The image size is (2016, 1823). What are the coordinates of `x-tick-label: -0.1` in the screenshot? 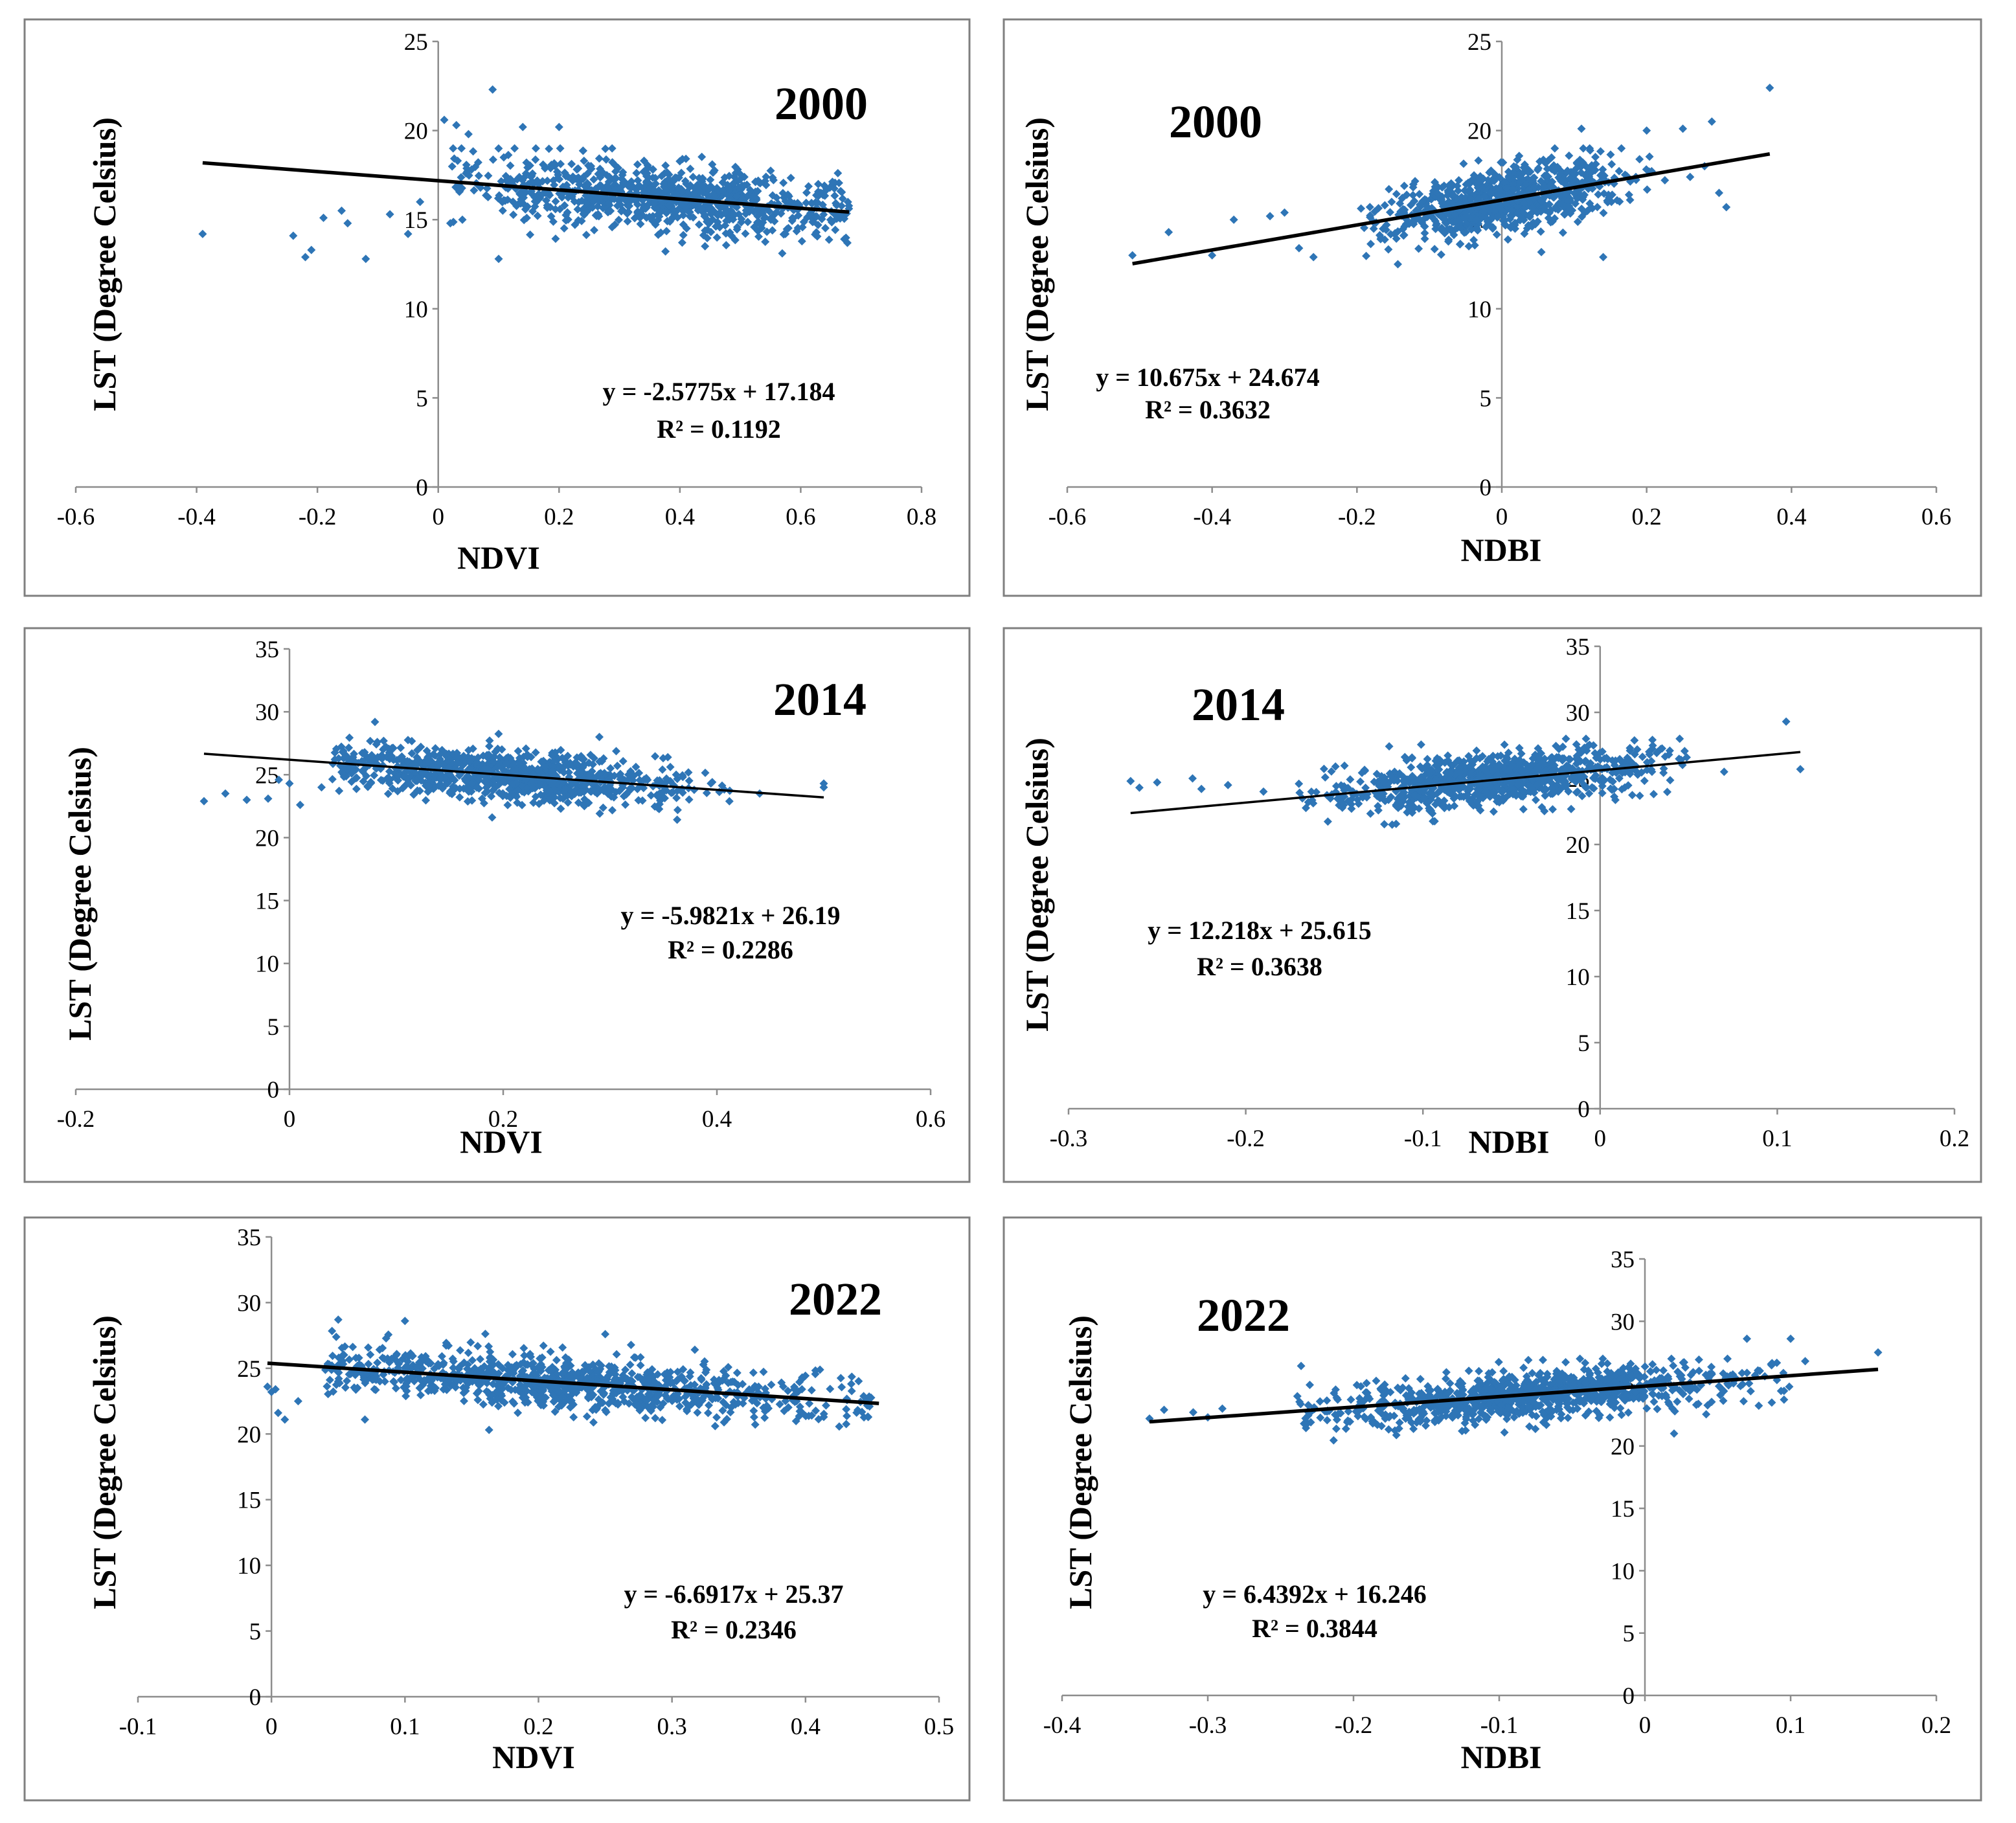 It's located at (1499, 1725).